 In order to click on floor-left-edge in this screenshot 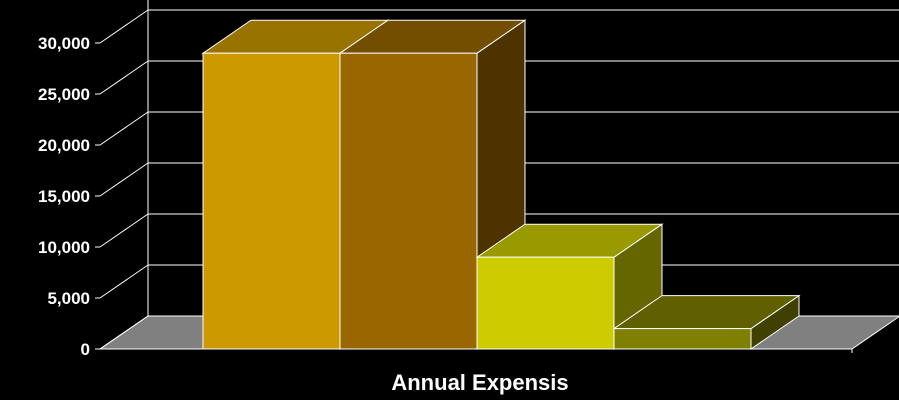, I will do `click(124, 332)`.